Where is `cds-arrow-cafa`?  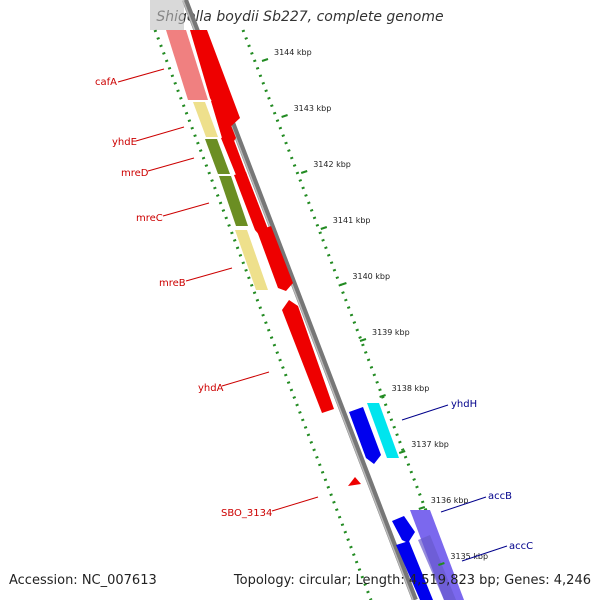
cds-arrow-cafa is located at coordinates (215, 80).